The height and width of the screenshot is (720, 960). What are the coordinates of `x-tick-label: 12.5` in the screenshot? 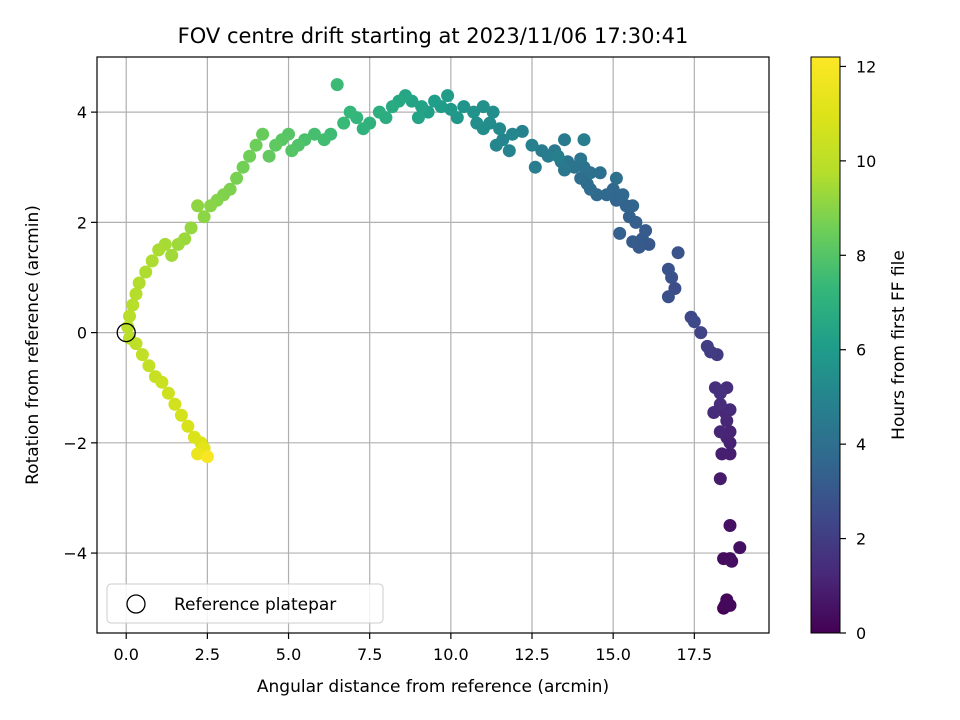 It's located at (532, 654).